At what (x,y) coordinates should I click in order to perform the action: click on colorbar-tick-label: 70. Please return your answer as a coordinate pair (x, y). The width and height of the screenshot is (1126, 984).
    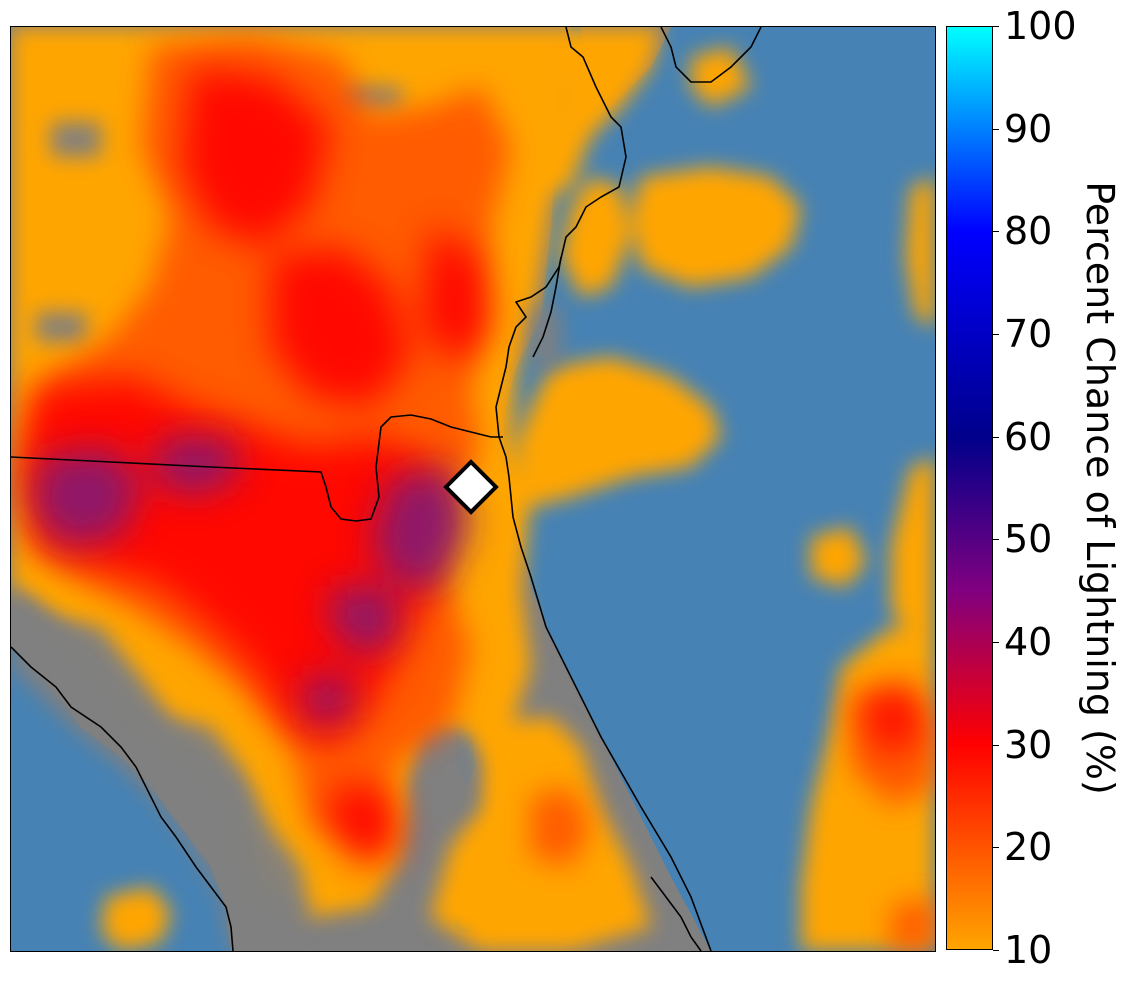
    Looking at the image, I should click on (1028, 334).